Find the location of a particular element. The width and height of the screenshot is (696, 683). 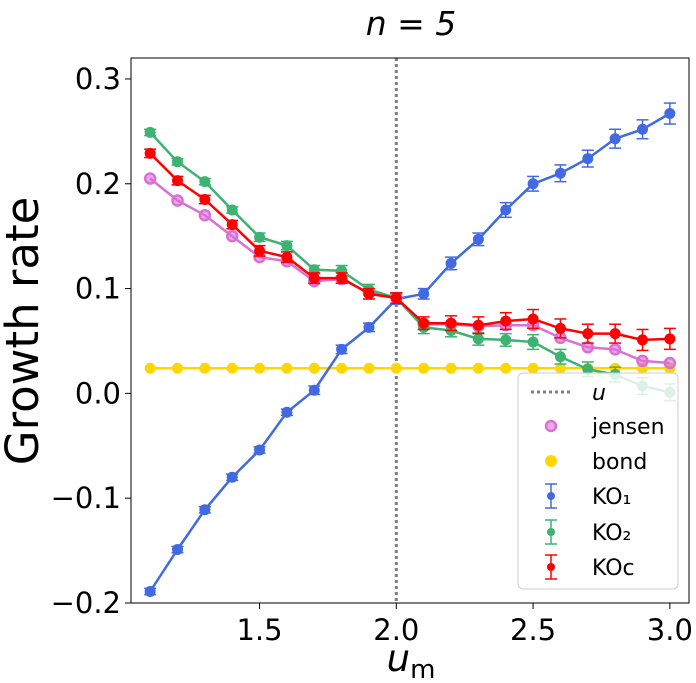

y-tick-label: −0.1 is located at coordinates (86, 498).